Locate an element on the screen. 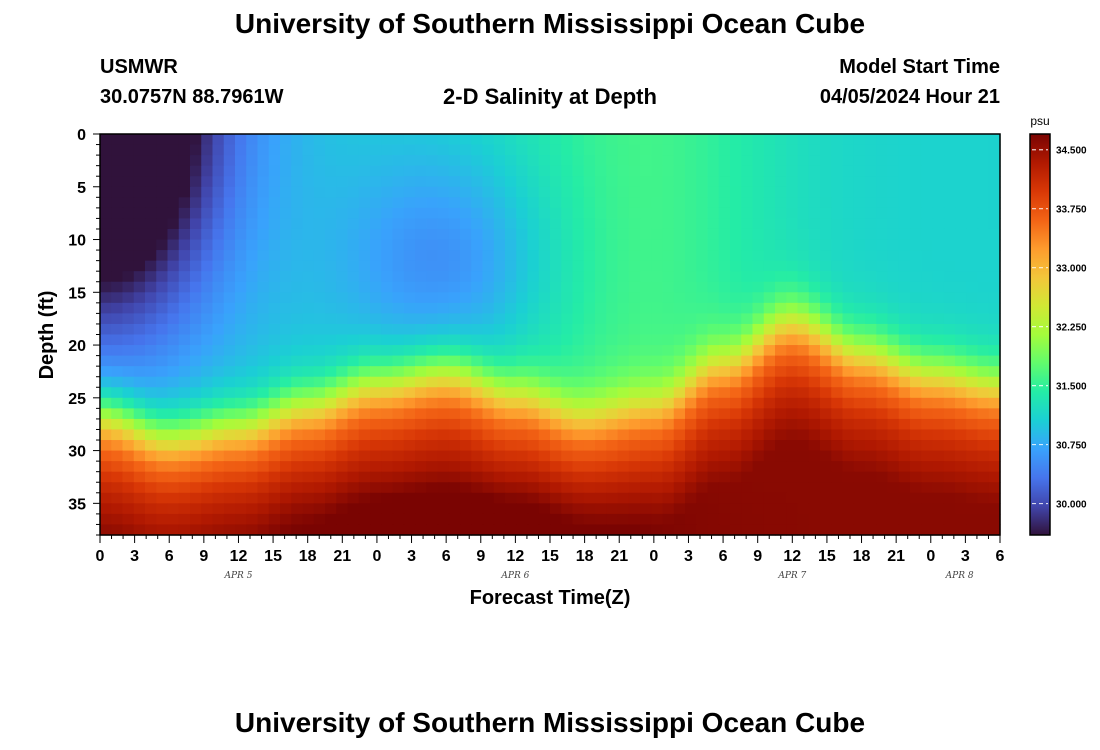  station-coordinates: 30.0757N 88.7961W is located at coordinates (192, 97).